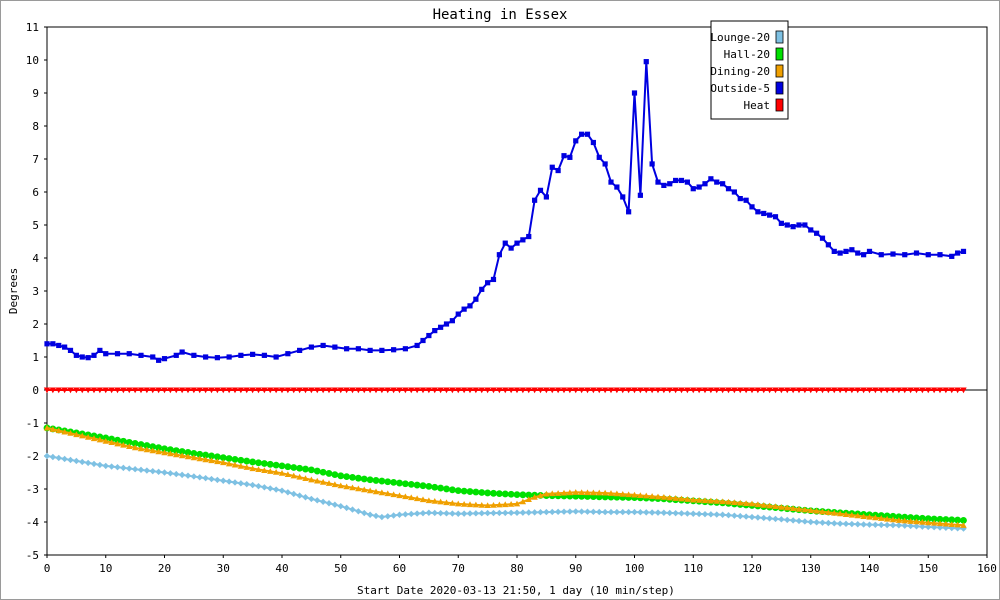 The width and height of the screenshot is (1000, 600). I want to click on legend-label-dining-20: Dining-20, so click(740, 71).